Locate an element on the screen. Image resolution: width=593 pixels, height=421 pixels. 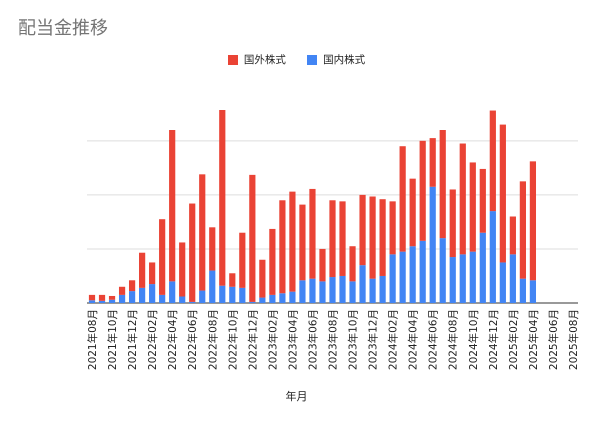
x-tick-label: 2024年04月 is located at coordinates (413, 339).